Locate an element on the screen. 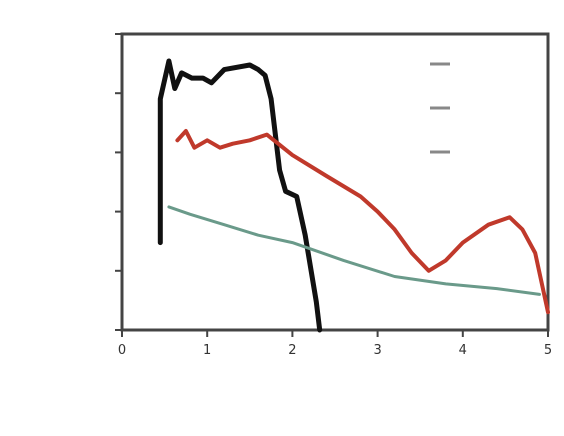 The image size is (564, 436). x-tick-label: 3 is located at coordinates (377, 350).